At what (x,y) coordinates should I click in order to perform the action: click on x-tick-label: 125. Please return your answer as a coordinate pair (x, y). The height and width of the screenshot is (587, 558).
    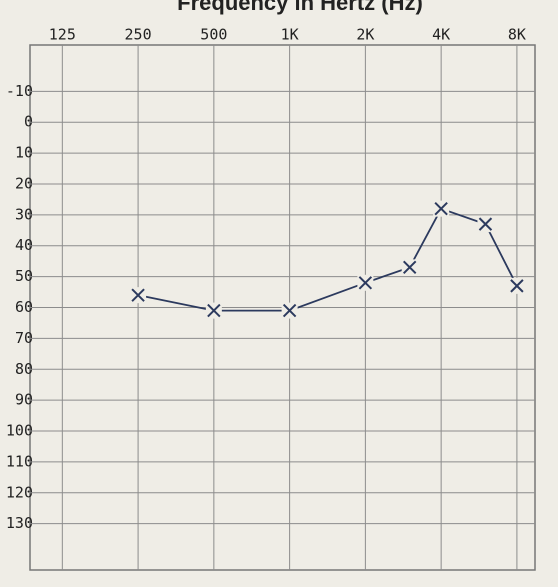
    Looking at the image, I should click on (62, 35).